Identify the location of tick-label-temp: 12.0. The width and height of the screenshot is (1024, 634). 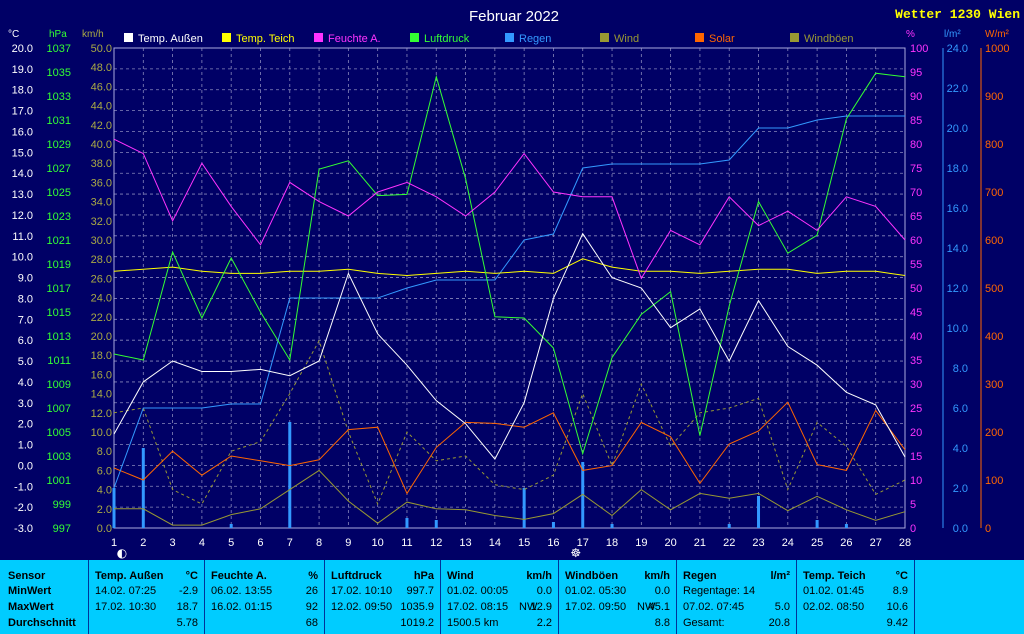
(22, 216).